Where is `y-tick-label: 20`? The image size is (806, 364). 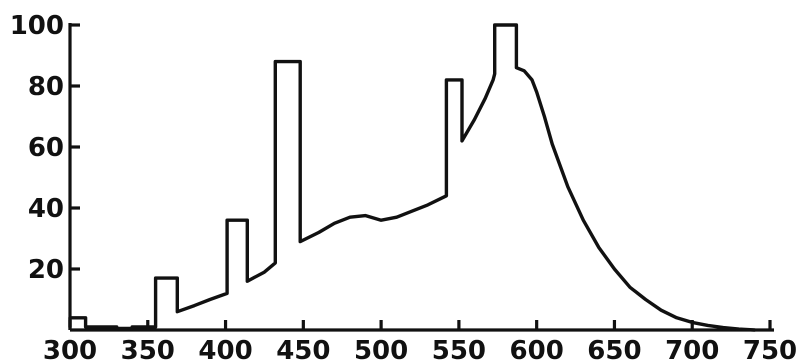
y-tick-label: 20 is located at coordinates (46, 270).